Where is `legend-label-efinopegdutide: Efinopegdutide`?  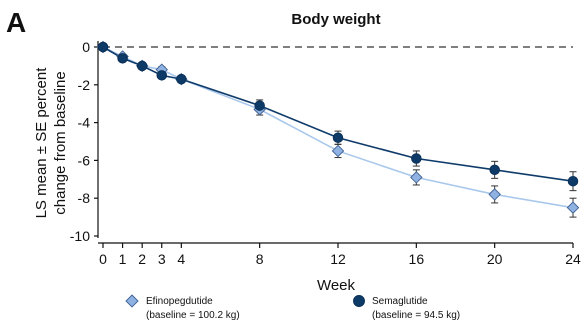 legend-label-efinopegdutide: Efinopegdutide is located at coordinates (179, 301).